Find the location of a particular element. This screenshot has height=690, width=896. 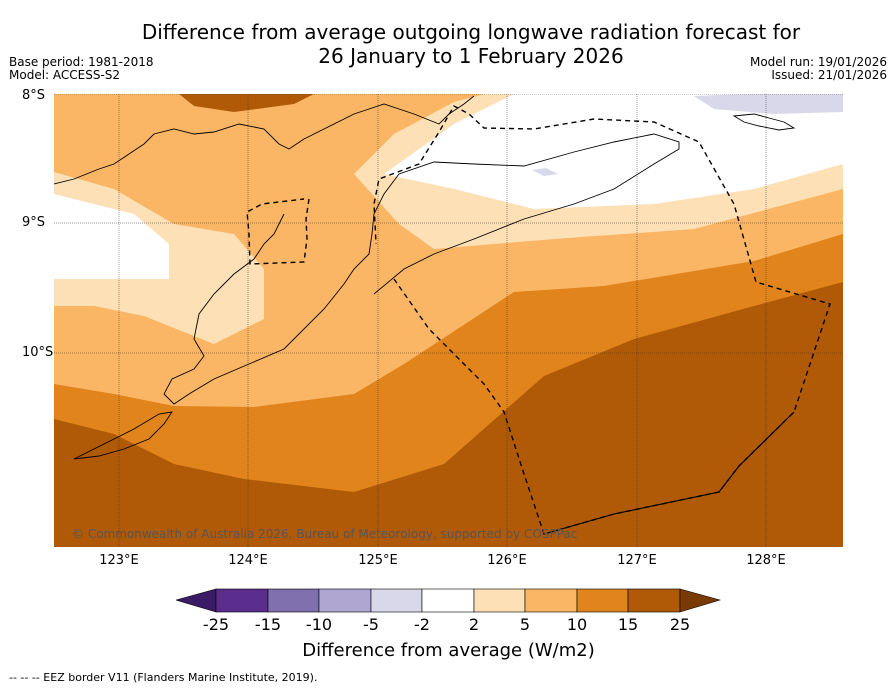

eez-solid is located at coordinates (669, 473).